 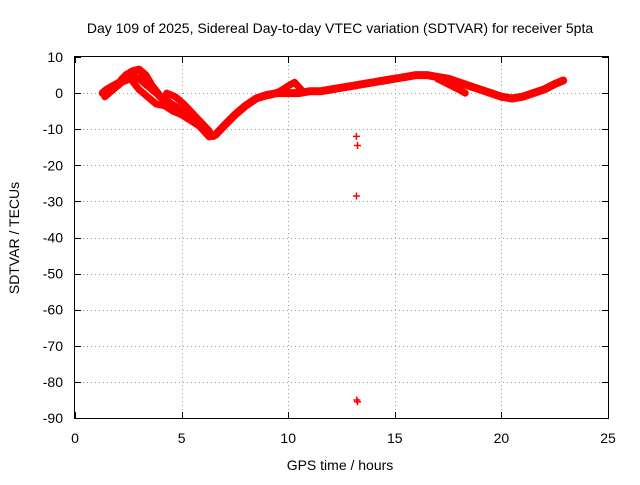 What do you see at coordinates (53, 165) in the screenshot?
I see `y-tick-label: -20` at bounding box center [53, 165].